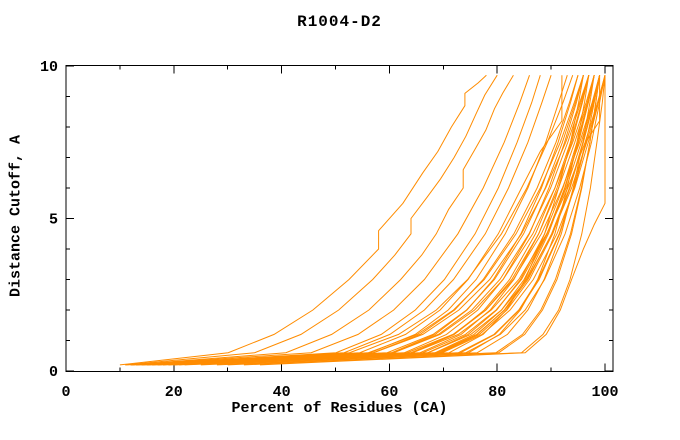 Image resolution: width=680 pixels, height=440 pixels. What do you see at coordinates (339, 408) in the screenshot?
I see `x-axis-label: Percent of Residues (CA)` at bounding box center [339, 408].